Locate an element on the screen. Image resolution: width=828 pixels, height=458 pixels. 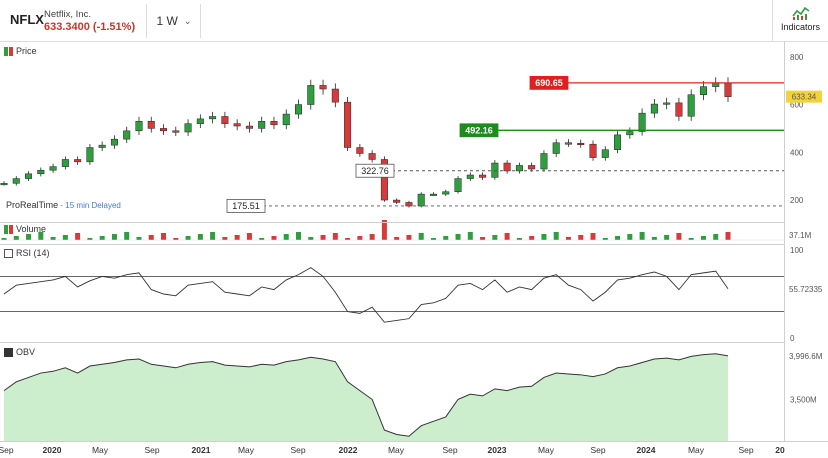
interval-value: 1 W is located at coordinates (167, 21).